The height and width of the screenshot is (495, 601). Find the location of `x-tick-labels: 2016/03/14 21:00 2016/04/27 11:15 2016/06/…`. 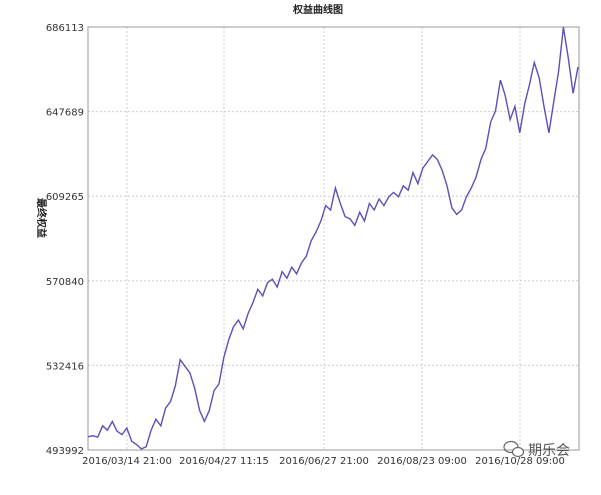

x-tick-labels: 2016/03/14 21:00 2016/04/27 11:15 2016/06/… is located at coordinates (323, 461).